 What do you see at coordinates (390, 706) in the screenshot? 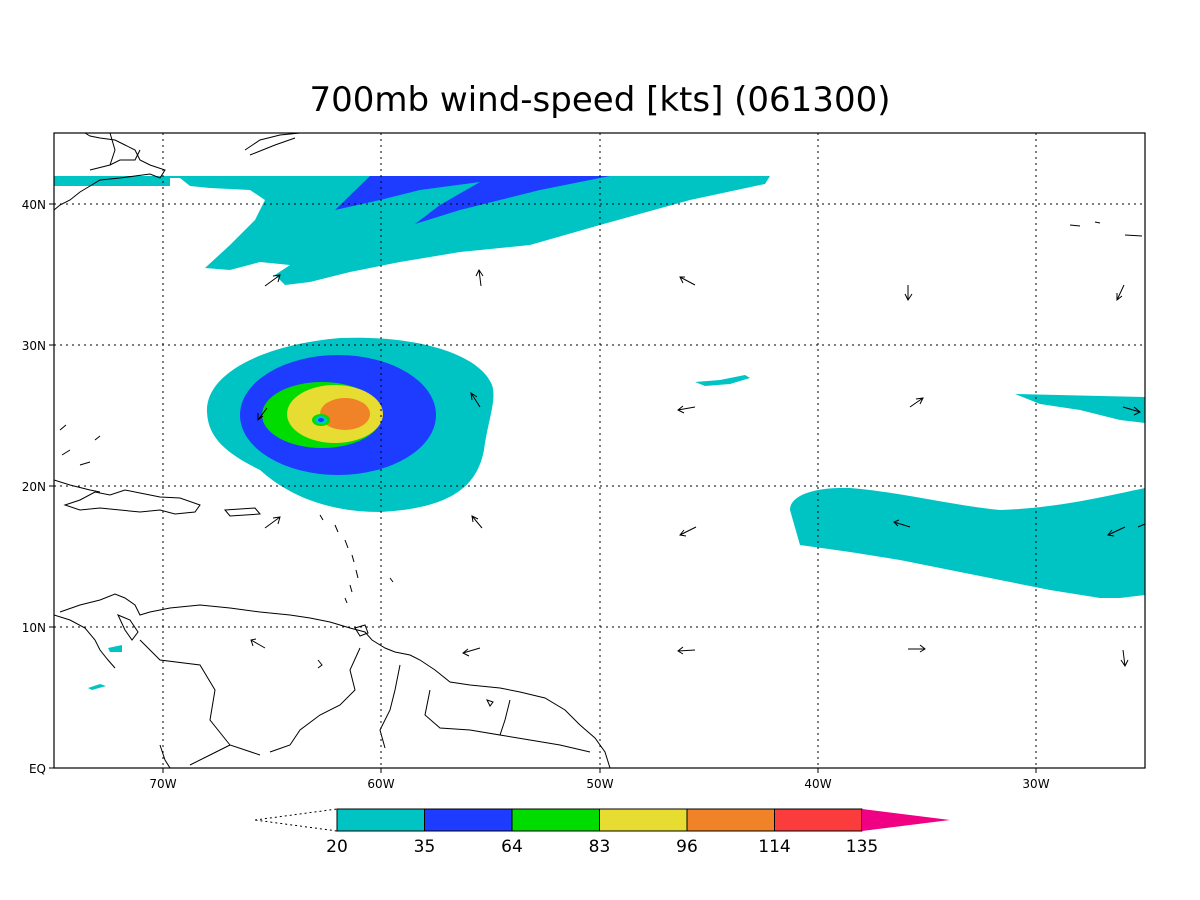
I see `border-guyana-suriname` at bounding box center [390, 706].